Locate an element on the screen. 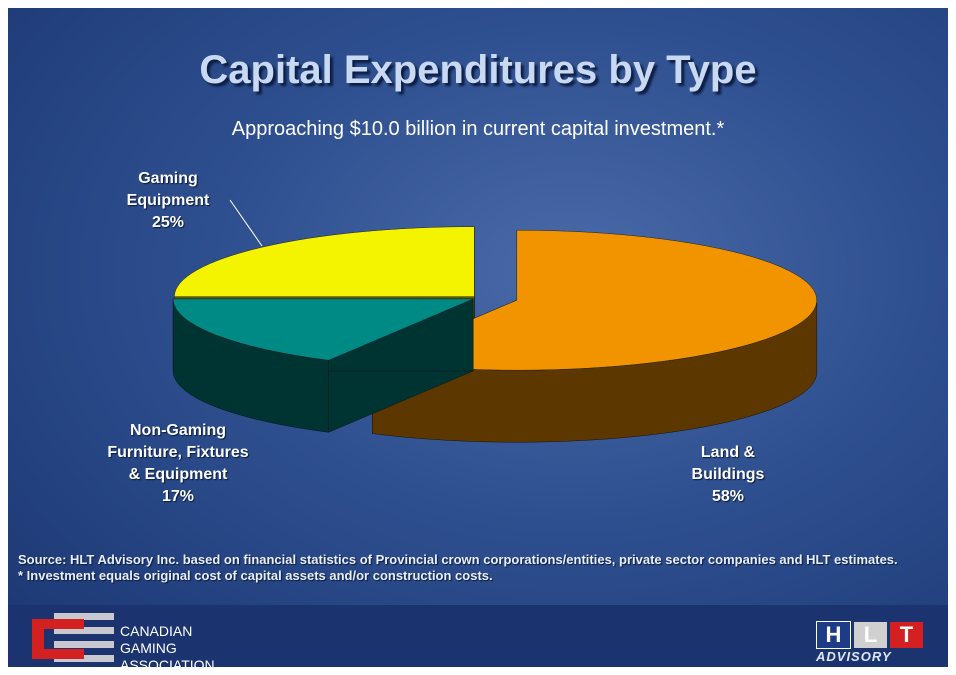 This screenshot has width=956, height=675. slice-label: Gaming Equipment 25% is located at coordinates (168, 201).